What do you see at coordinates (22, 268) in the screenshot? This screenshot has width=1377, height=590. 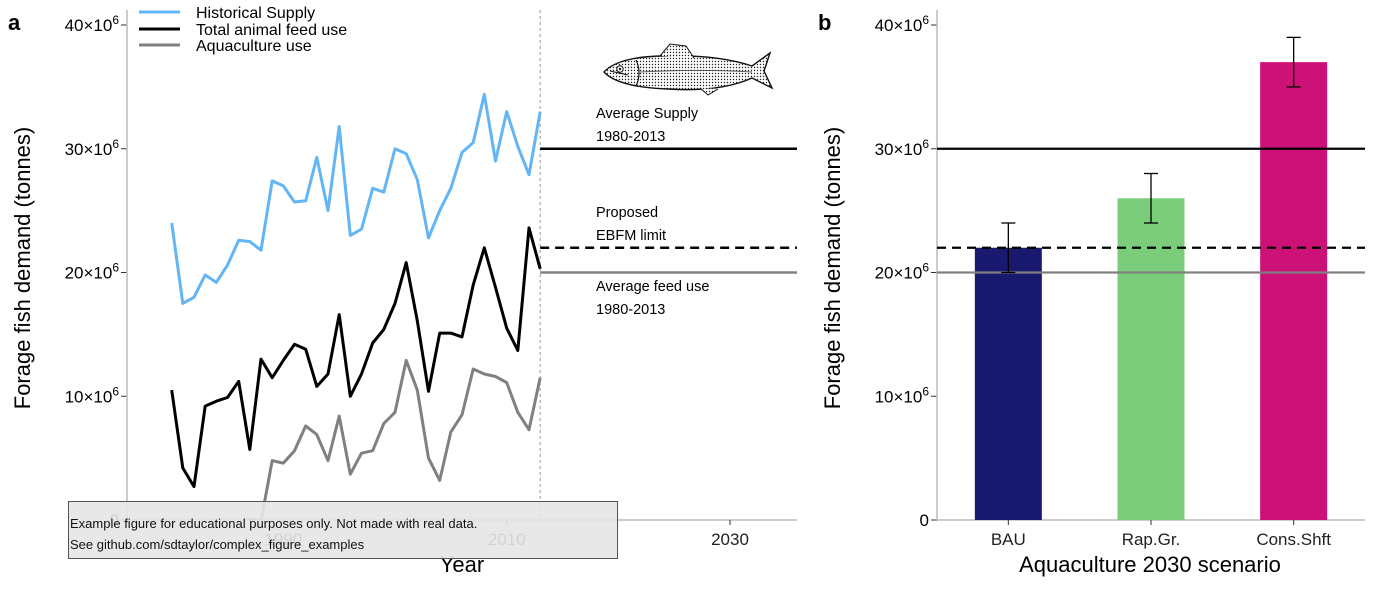 I see `panel-a-y-title: Forage fish demand (tonnes)` at bounding box center [22, 268].